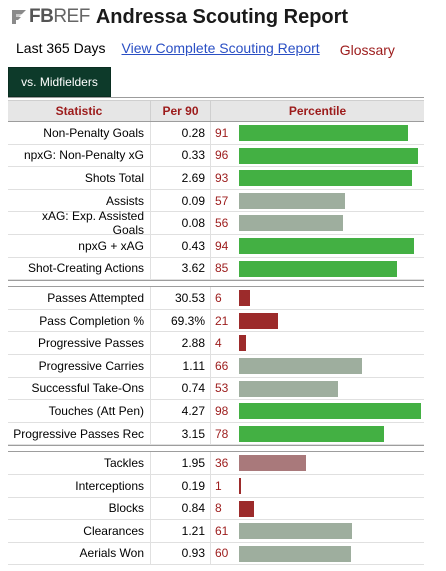 The width and height of the screenshot is (446, 571). I want to click on per90-value: 1.11, so click(181, 365).